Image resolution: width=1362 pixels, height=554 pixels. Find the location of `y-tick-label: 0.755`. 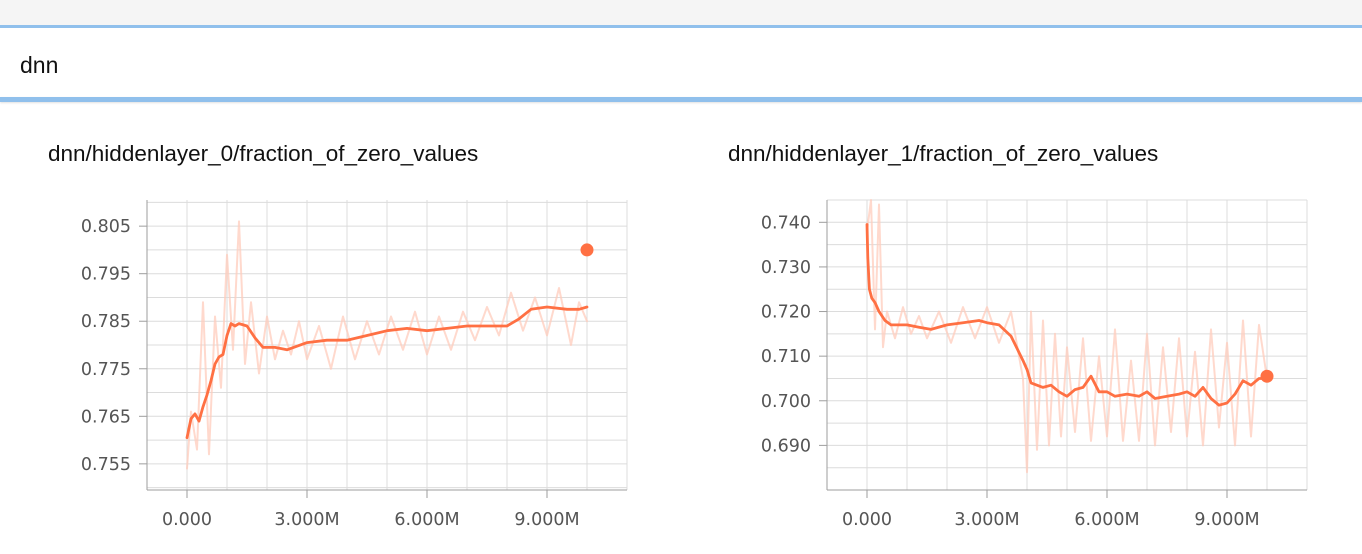

y-tick-label: 0.755 is located at coordinates (106, 465).